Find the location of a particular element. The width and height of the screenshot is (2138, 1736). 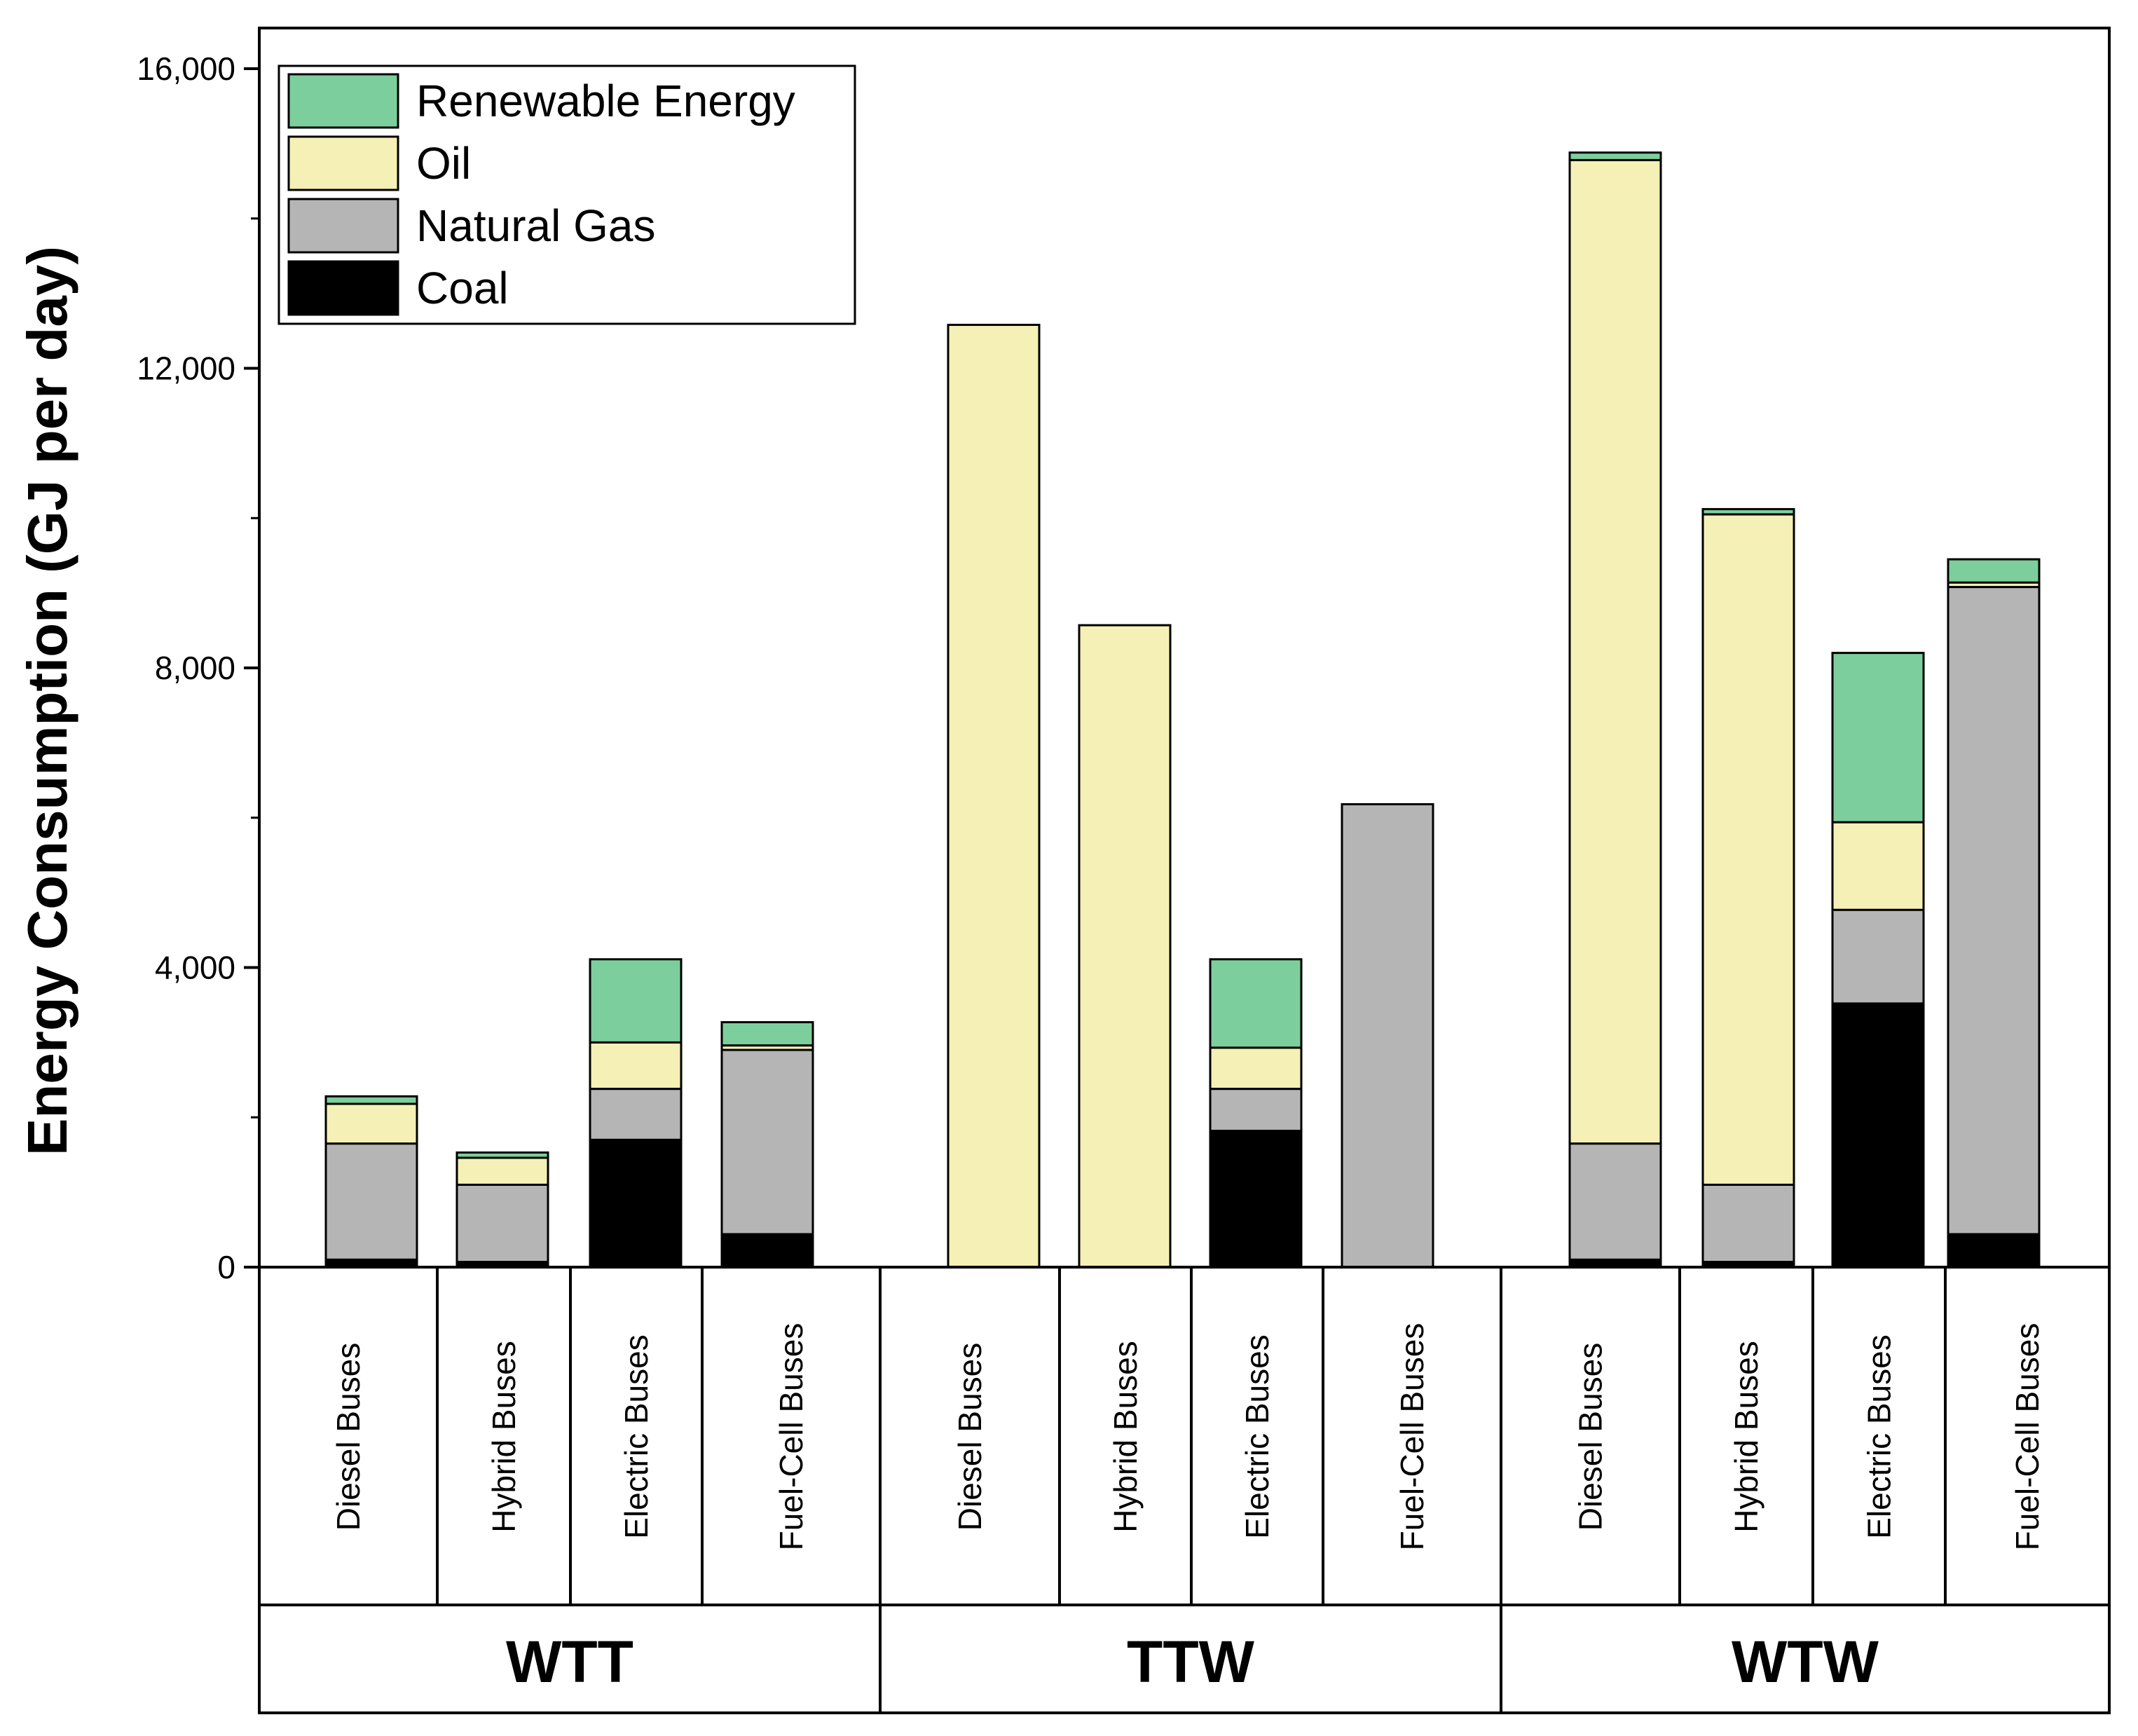

y-tick-label: 4,000 is located at coordinates (195, 968).